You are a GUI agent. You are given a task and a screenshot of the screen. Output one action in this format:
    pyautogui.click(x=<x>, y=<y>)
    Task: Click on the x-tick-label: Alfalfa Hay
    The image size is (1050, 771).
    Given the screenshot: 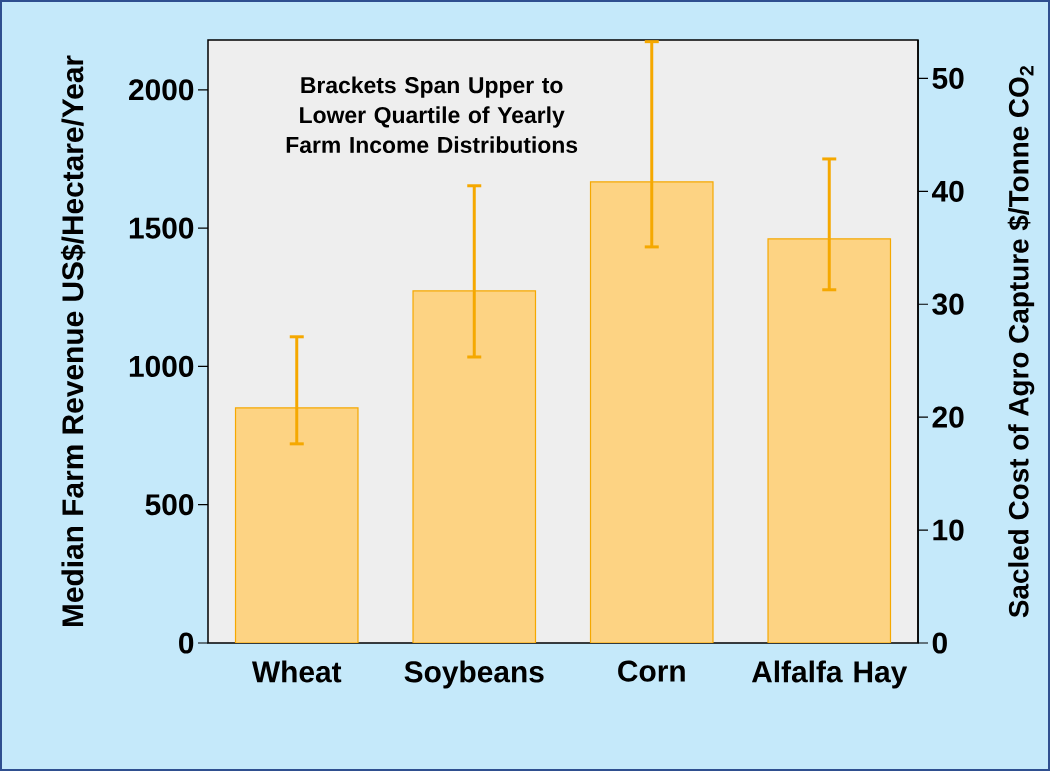 What is the action you would take?
    pyautogui.click(x=829, y=674)
    